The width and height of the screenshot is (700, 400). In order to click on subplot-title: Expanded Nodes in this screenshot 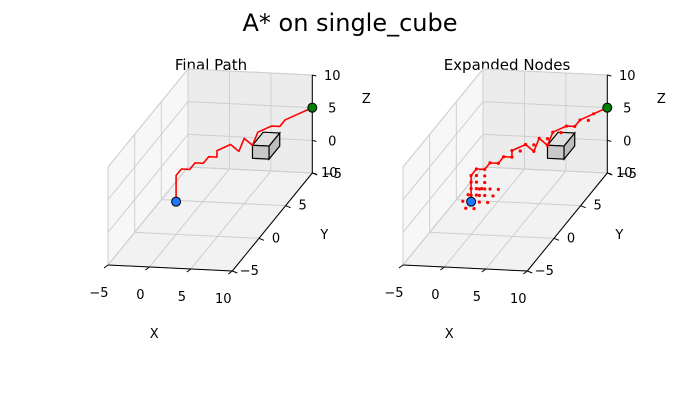, I will do `click(507, 65)`.